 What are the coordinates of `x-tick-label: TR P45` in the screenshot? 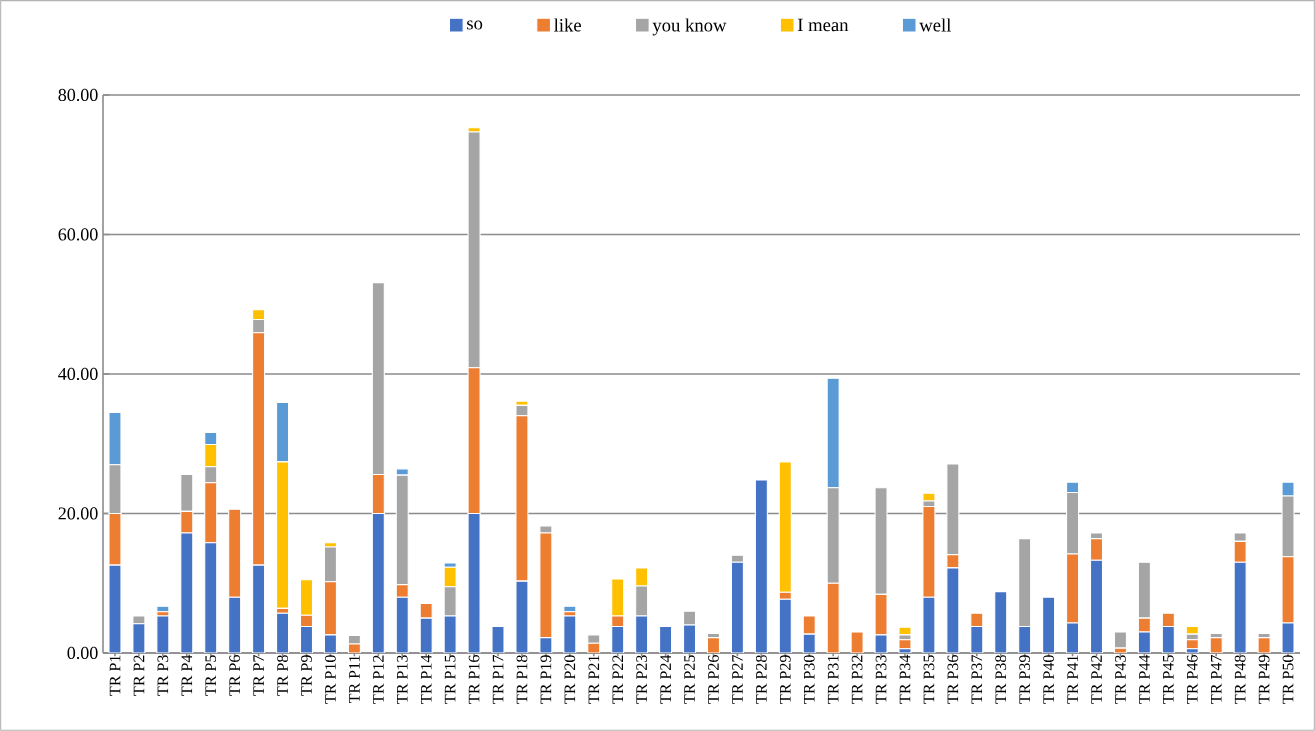 It's located at (1168, 679).